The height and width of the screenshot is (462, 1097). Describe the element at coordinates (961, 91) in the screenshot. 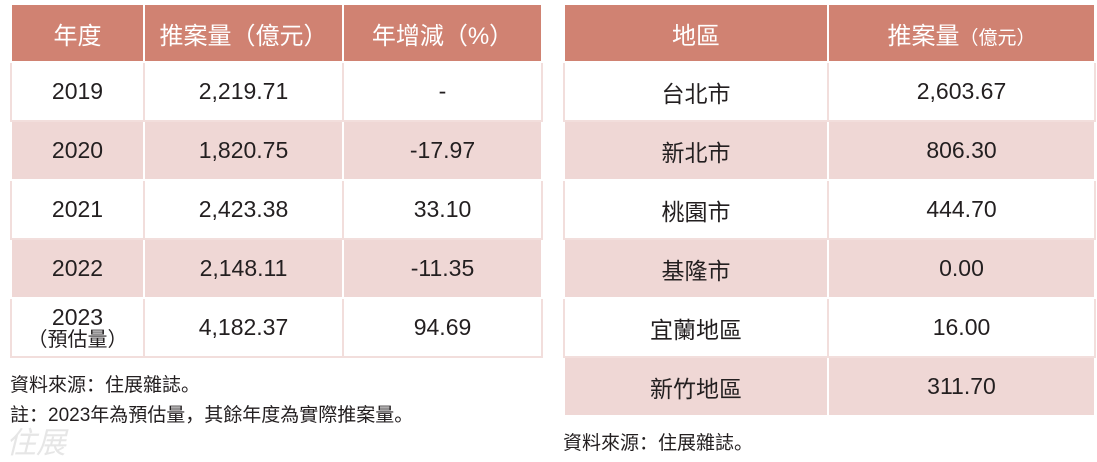

I see `amount-cell: 2,603.67` at that location.